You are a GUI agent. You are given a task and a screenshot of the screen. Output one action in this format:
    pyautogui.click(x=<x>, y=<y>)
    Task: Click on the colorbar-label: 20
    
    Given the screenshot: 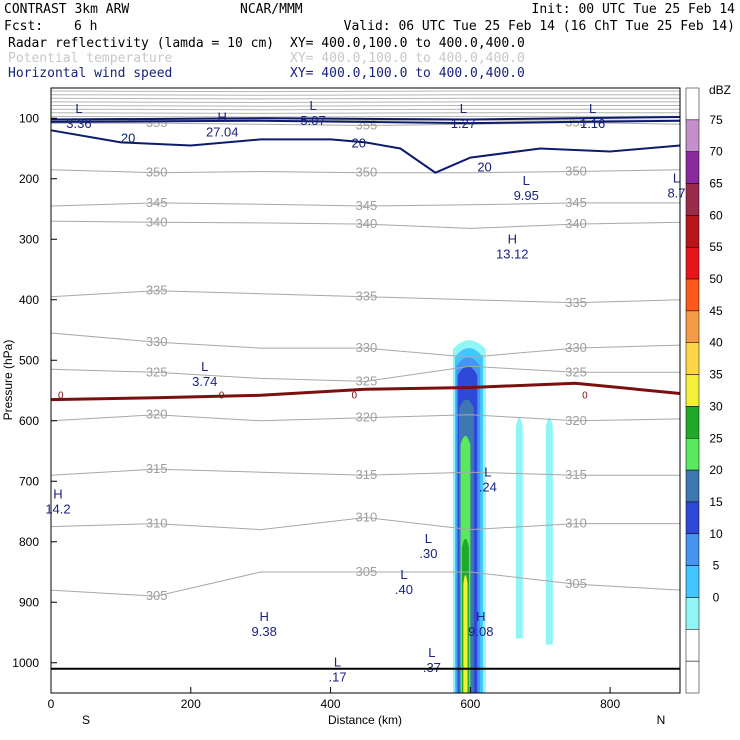 What is the action you would take?
    pyautogui.click(x=716, y=470)
    